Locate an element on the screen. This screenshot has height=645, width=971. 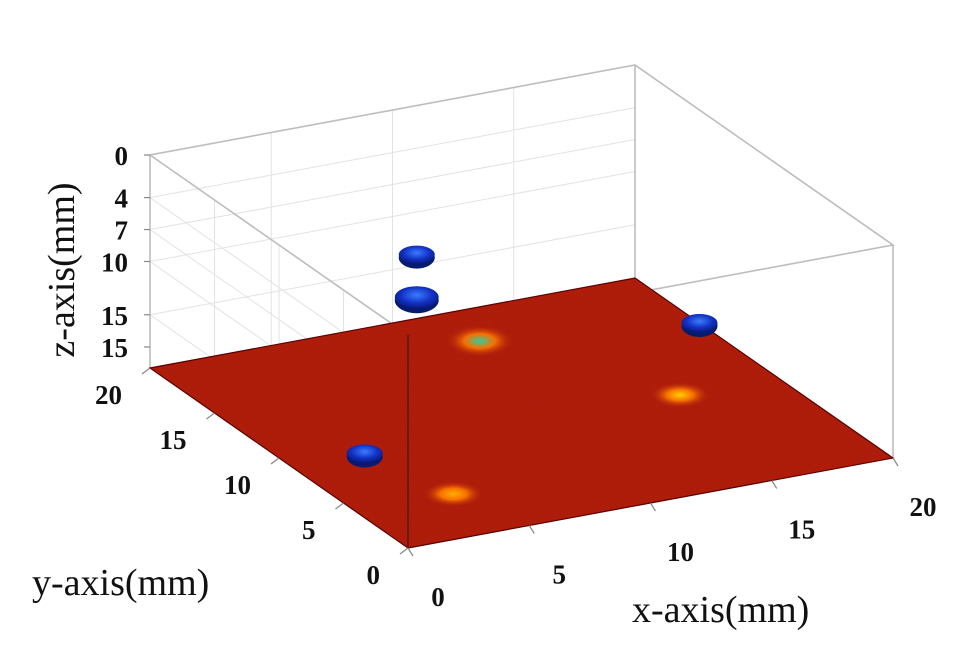
y-tick-label: 0 is located at coordinates (374, 575).